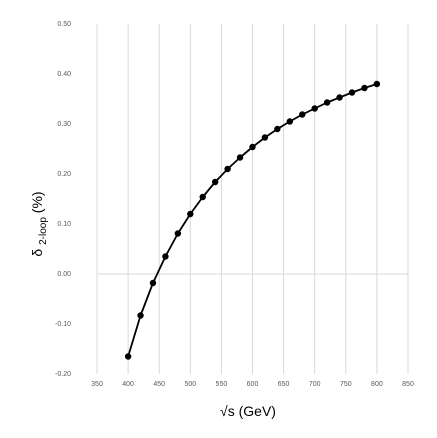  Describe the element at coordinates (128, 384) in the screenshot. I see `x-tick-label: 400` at that location.